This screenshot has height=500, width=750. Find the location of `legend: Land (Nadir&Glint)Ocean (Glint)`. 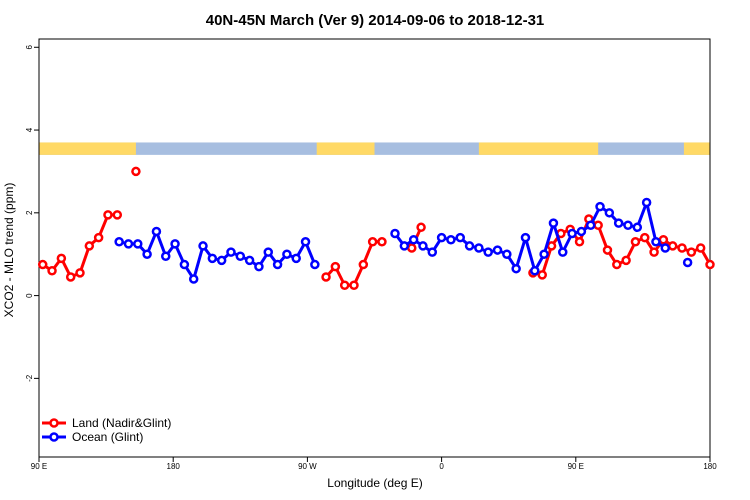

legend: Land (Nadir&Glint)Ocean (Glint) is located at coordinates (106, 430).